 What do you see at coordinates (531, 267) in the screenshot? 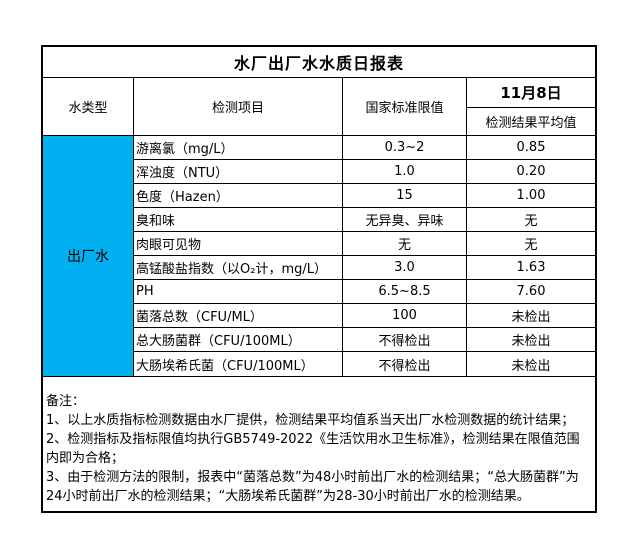
I see `result-cell: 1.63` at bounding box center [531, 267].